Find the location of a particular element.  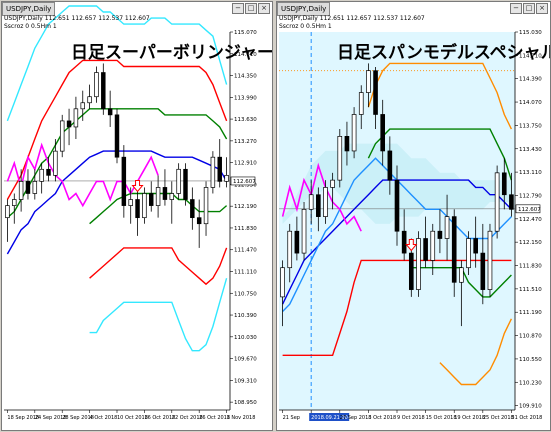

window-controls: − □ × is located at coordinates (529, 8).